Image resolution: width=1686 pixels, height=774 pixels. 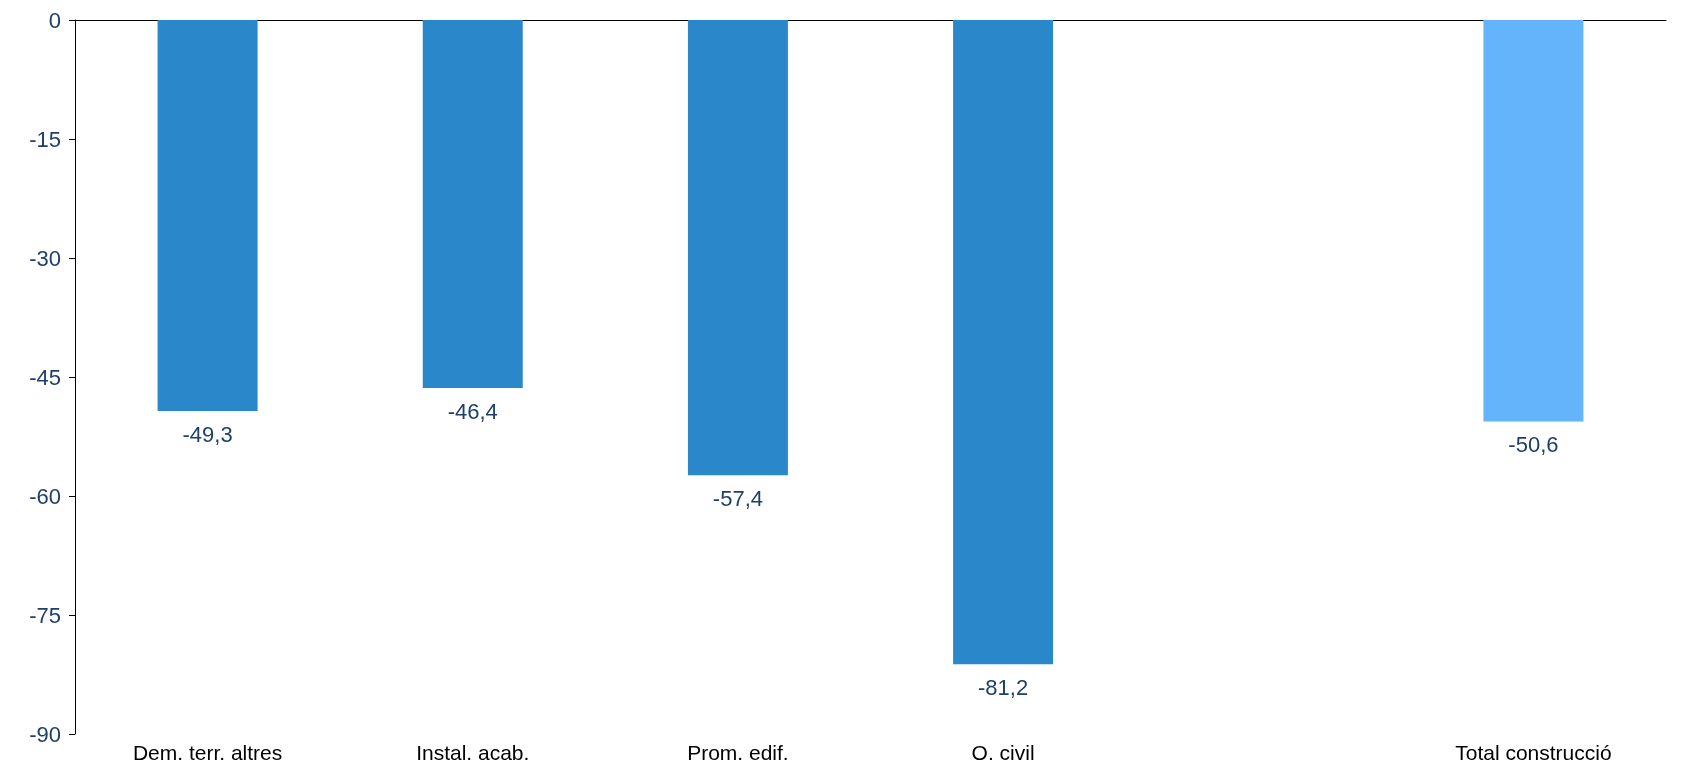 I want to click on y-tick-label: -30, so click(x=45, y=258).